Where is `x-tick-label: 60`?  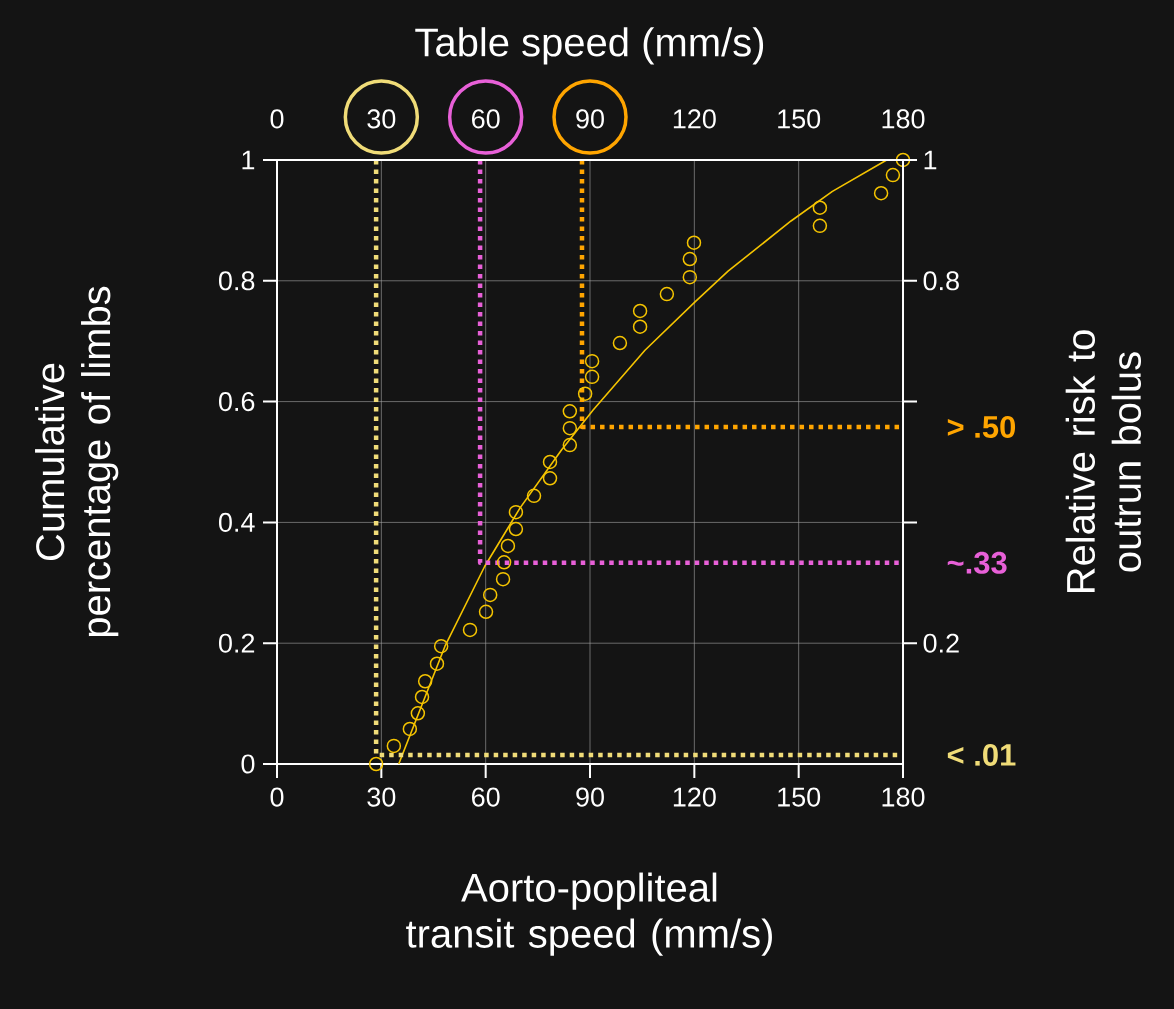
x-tick-label: 60 is located at coordinates (486, 797).